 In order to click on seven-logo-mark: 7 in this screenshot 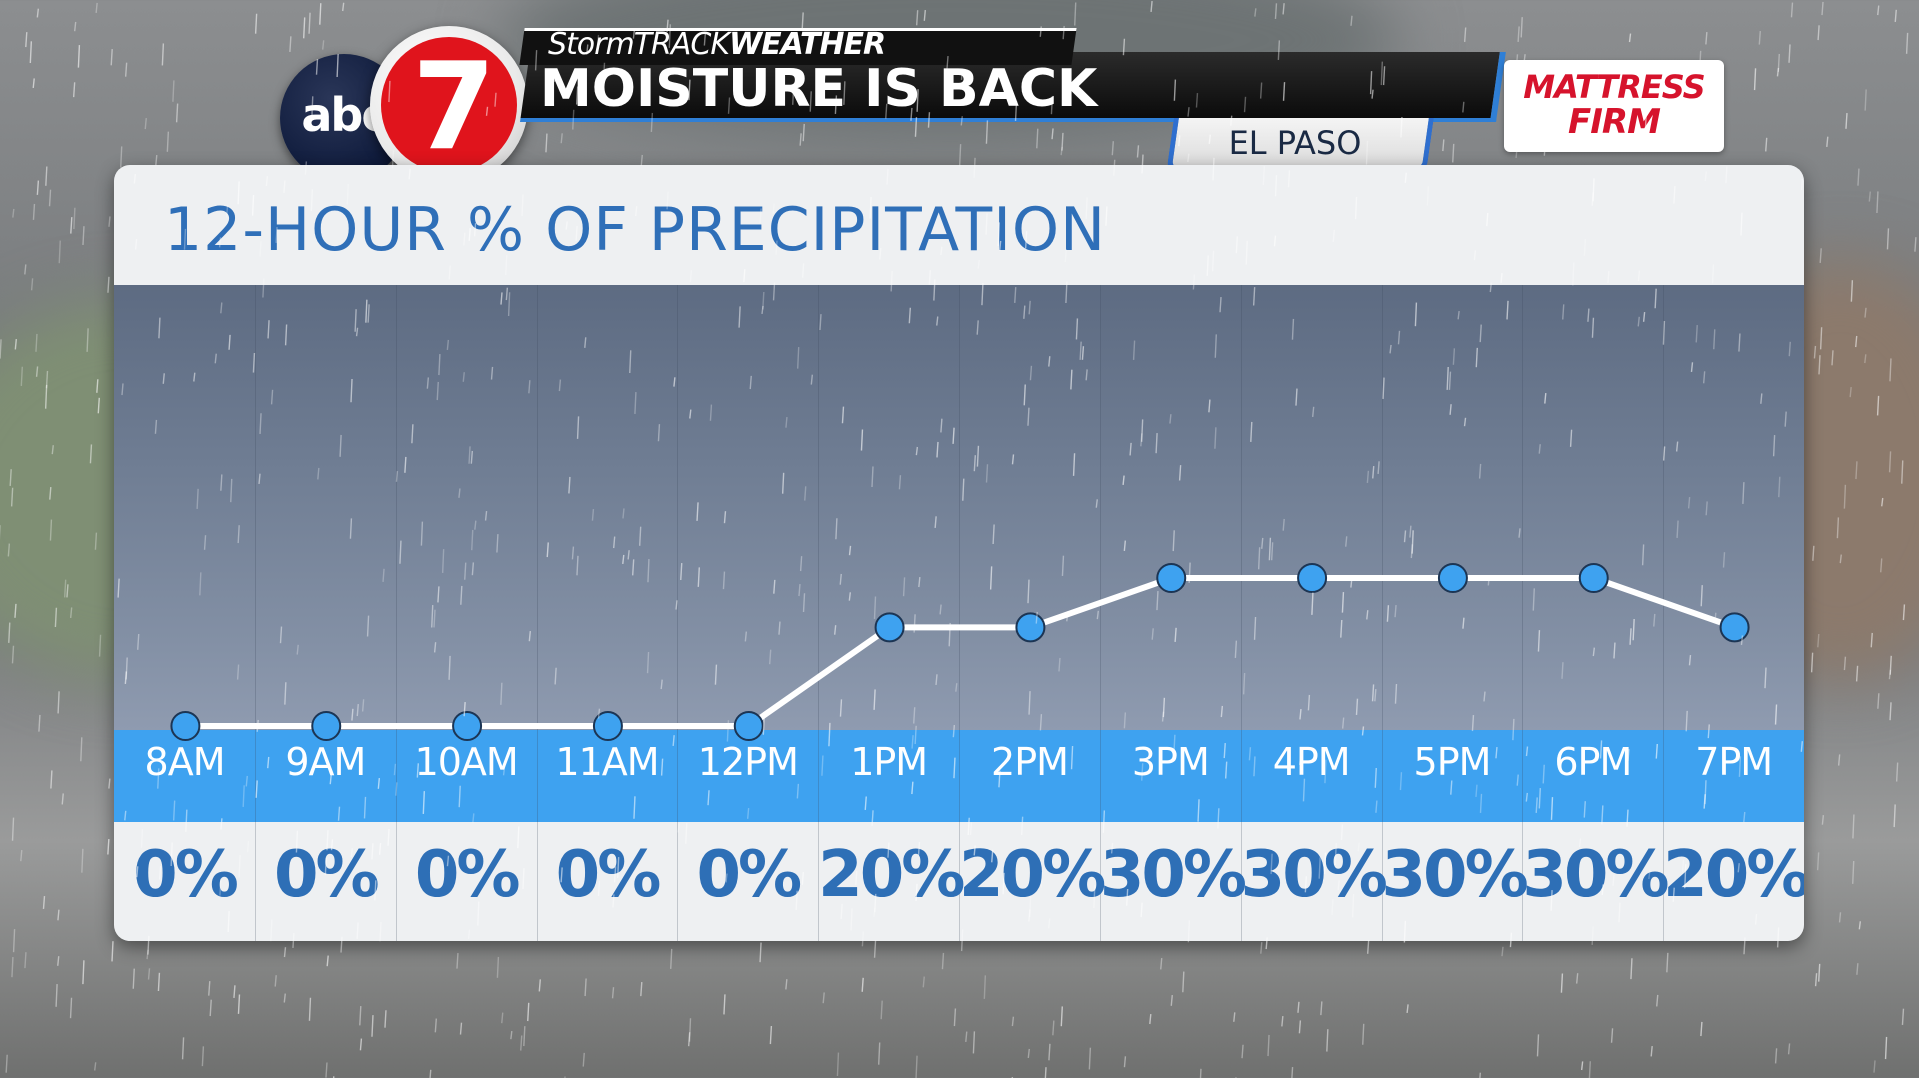, I will do `click(449, 107)`.